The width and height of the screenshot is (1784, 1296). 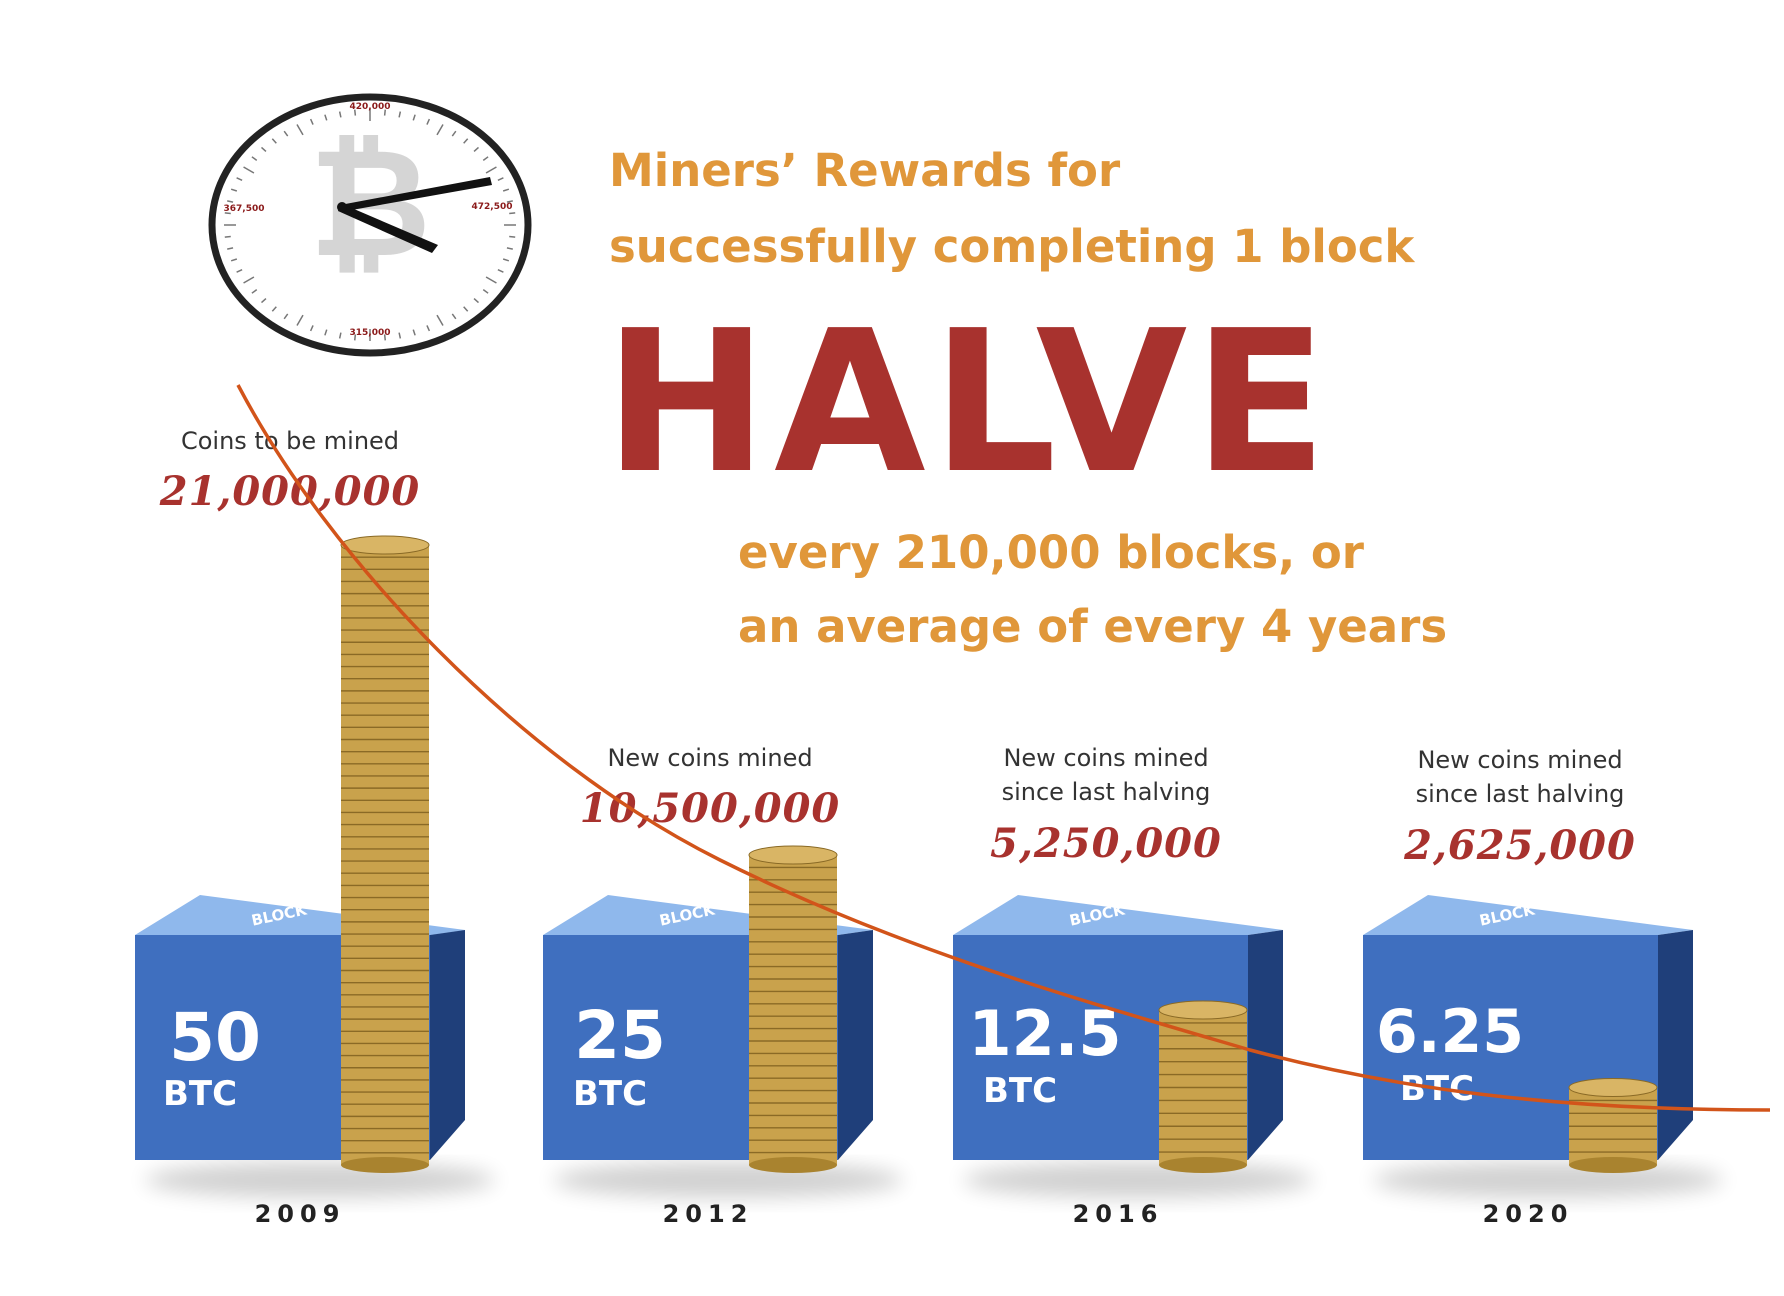 What do you see at coordinates (1520, 793) in the screenshot?
I see `caption-2020-line2: since last halving` at bounding box center [1520, 793].